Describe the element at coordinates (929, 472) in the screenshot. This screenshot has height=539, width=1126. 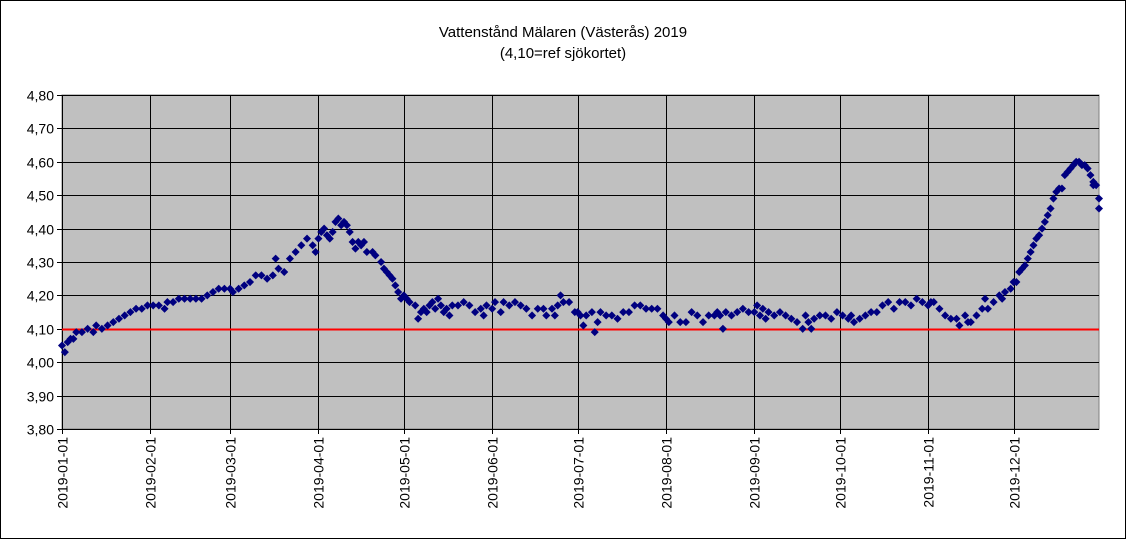
I see `x-tick-label: 2019-11-01` at that location.